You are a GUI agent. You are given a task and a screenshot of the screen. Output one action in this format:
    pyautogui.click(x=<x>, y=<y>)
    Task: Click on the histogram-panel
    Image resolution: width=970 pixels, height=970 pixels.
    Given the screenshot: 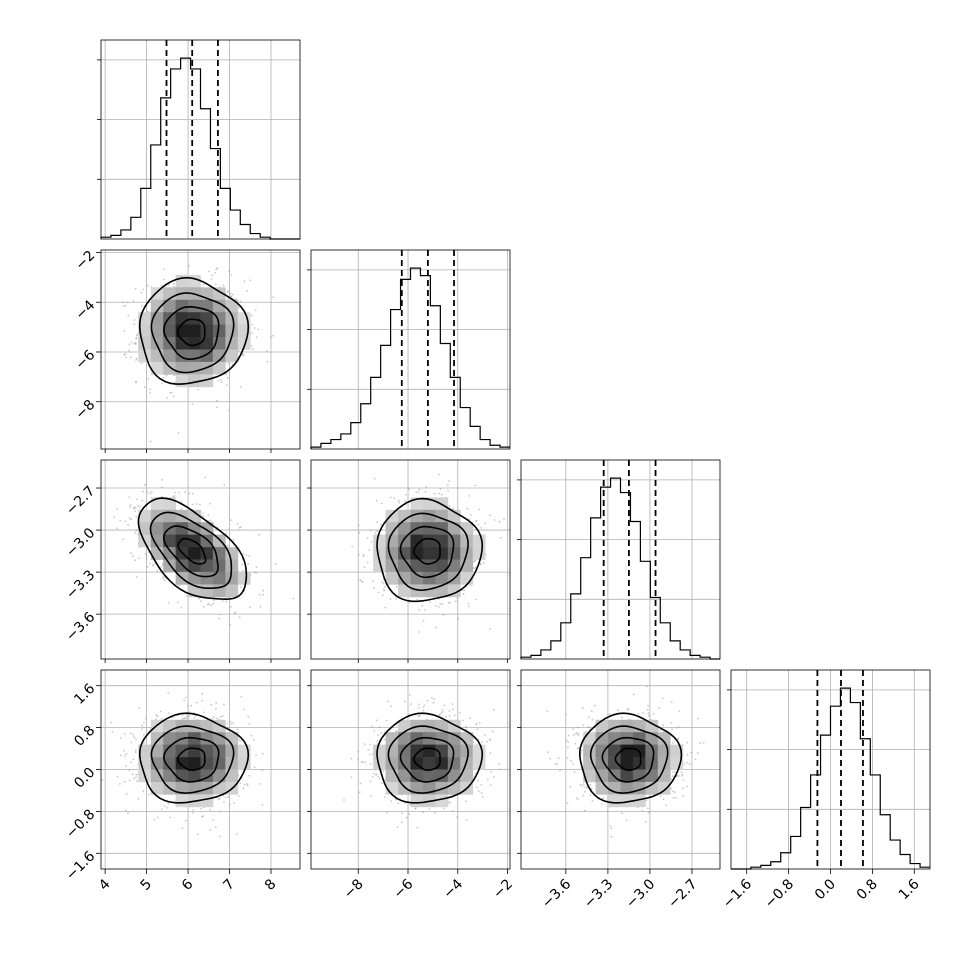 What is the action you would take?
    pyautogui.click(x=409, y=349)
    